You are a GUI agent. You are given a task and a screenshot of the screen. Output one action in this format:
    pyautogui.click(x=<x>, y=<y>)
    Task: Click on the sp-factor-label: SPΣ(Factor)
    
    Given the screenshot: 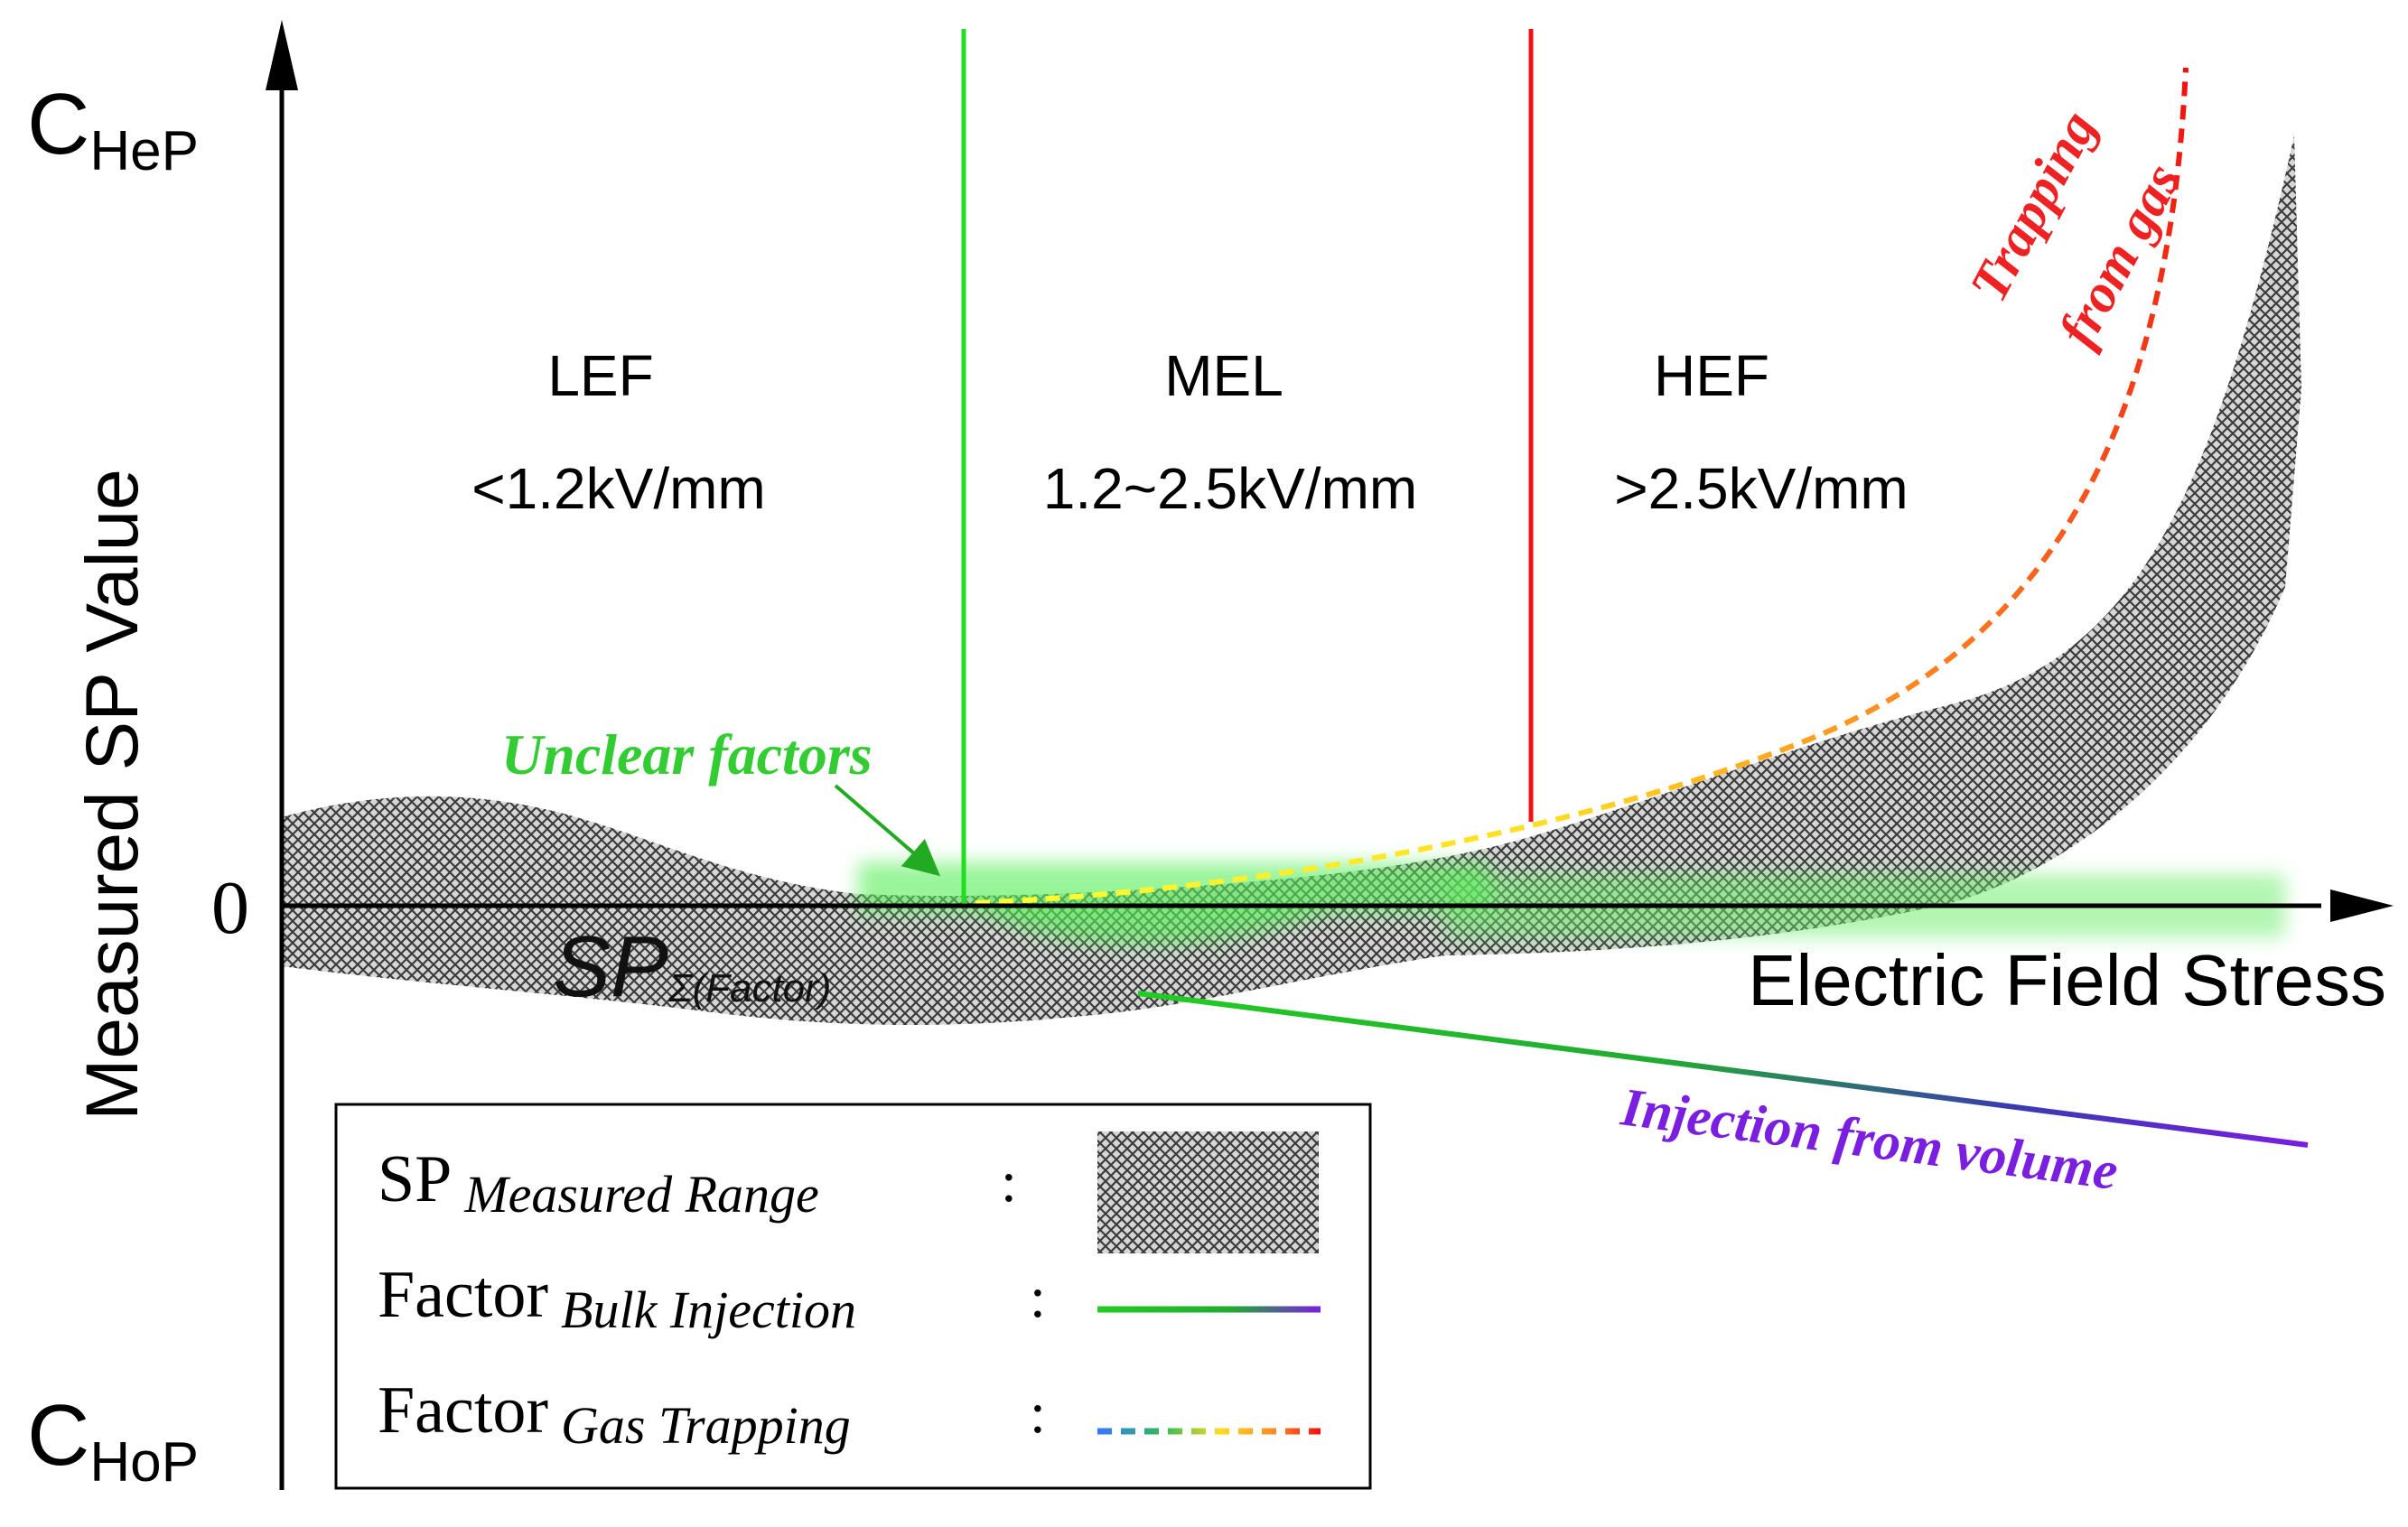 What is the action you would take?
    pyautogui.click(x=692, y=966)
    